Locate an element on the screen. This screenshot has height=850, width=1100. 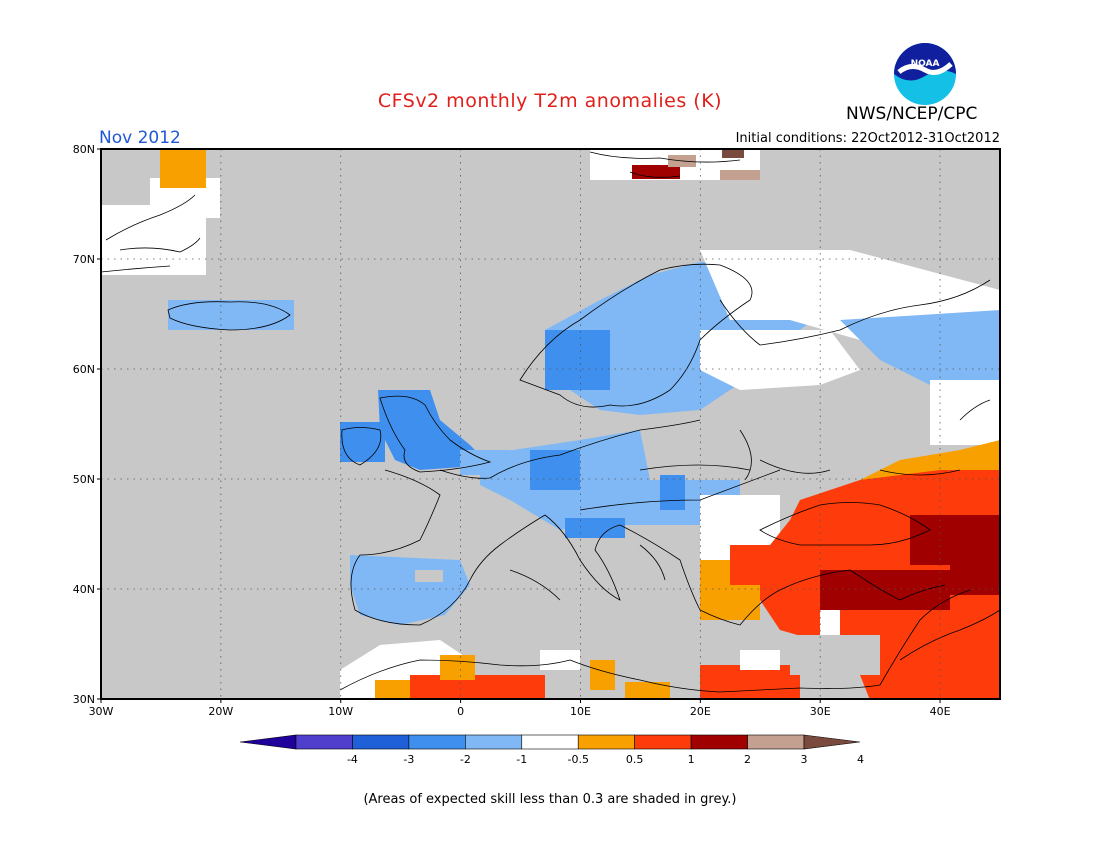
colorbar-level-label: -3 is located at coordinates (408, 759).